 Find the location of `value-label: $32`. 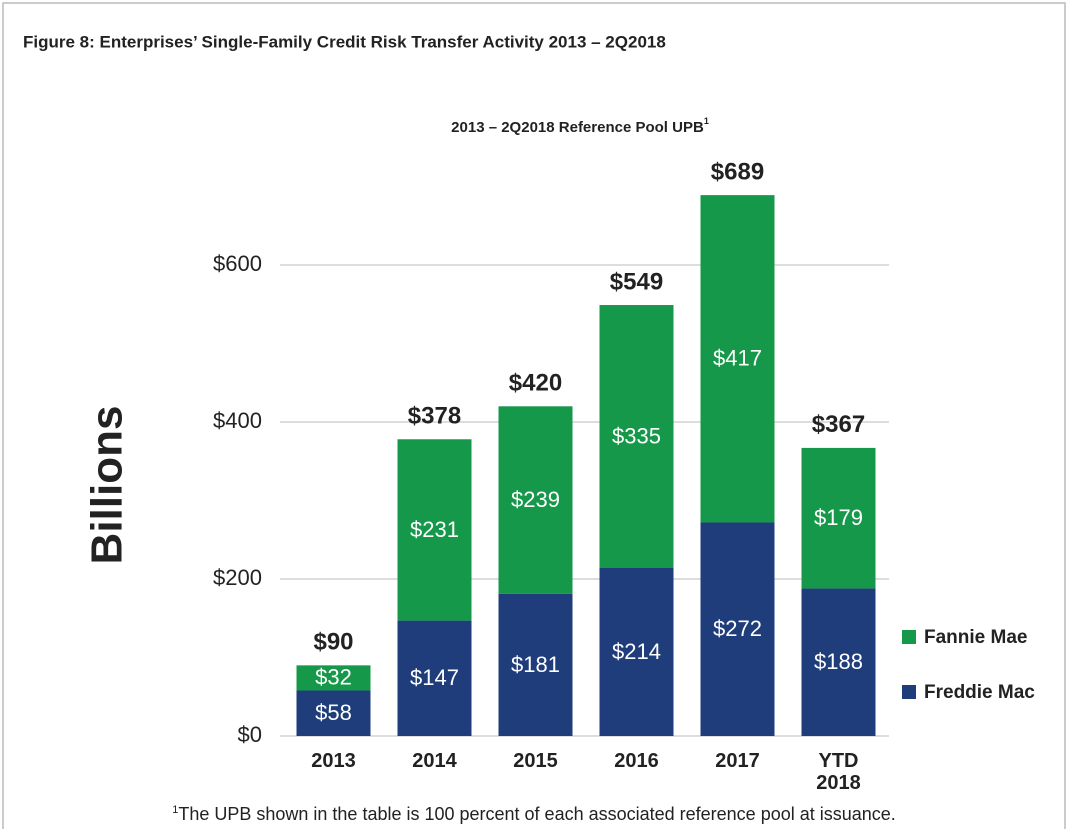

value-label: $32 is located at coordinates (333, 677).